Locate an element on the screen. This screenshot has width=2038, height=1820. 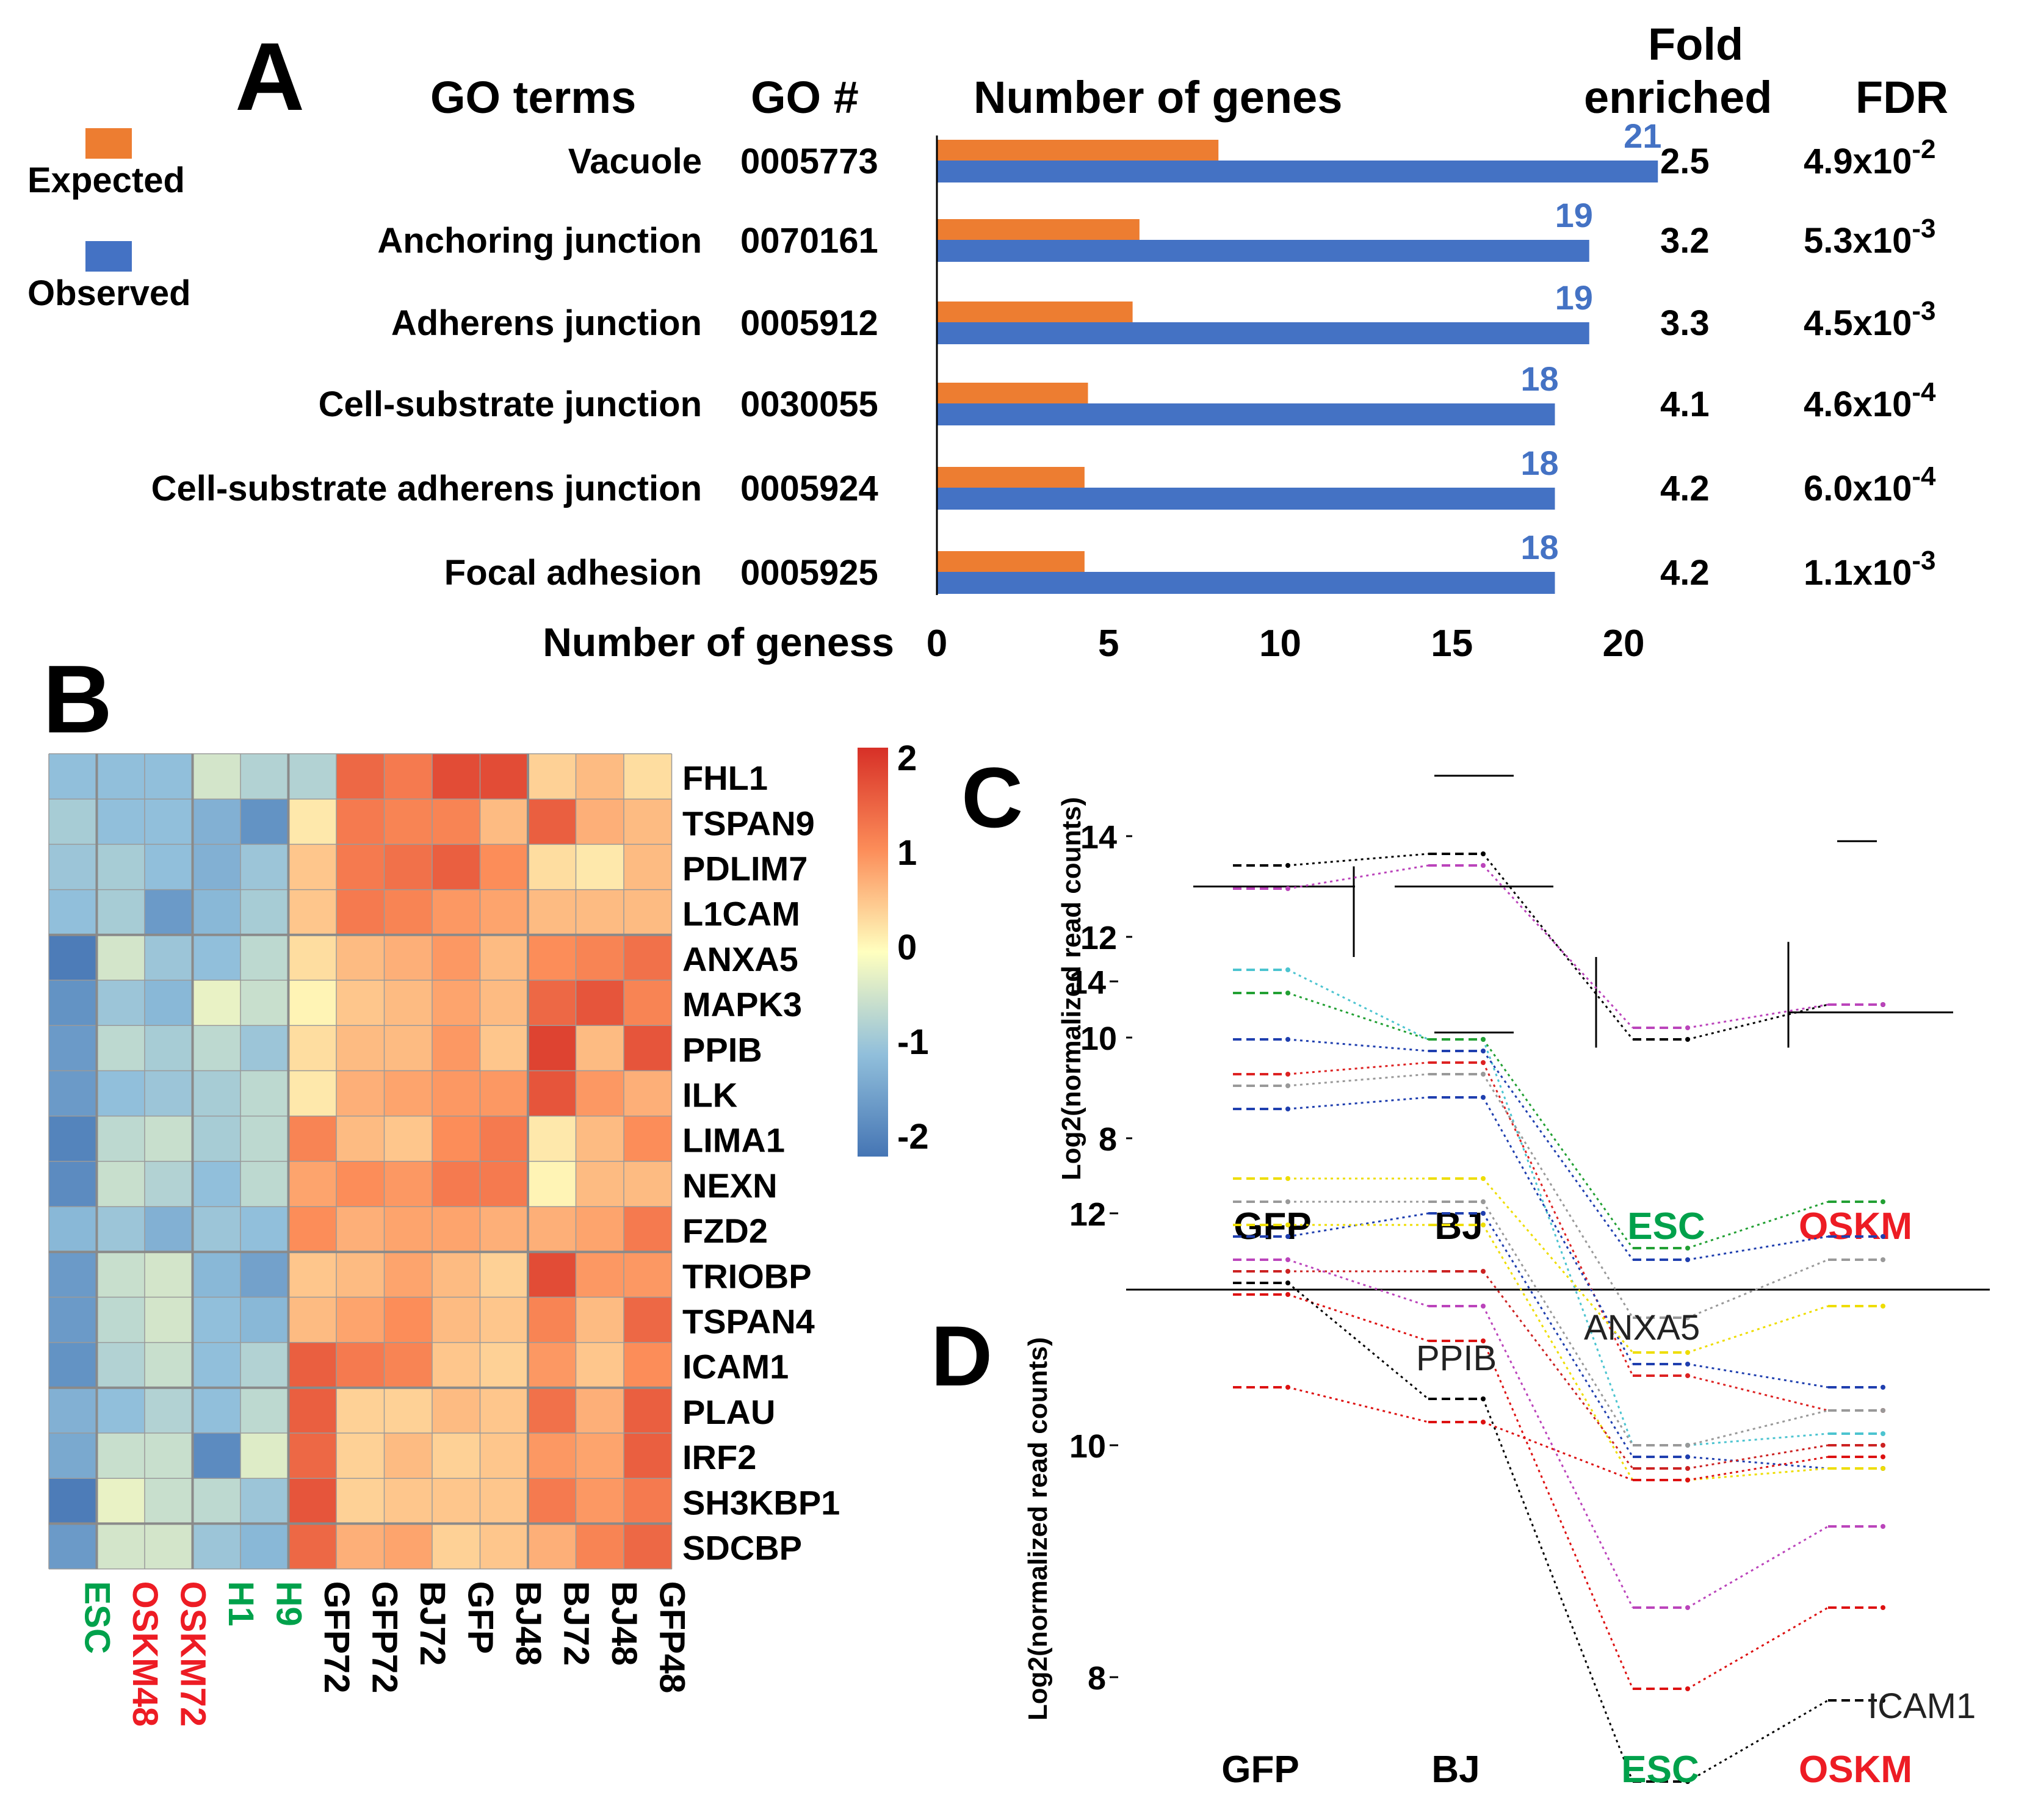
x-tick-label: 0 is located at coordinates (937, 644).